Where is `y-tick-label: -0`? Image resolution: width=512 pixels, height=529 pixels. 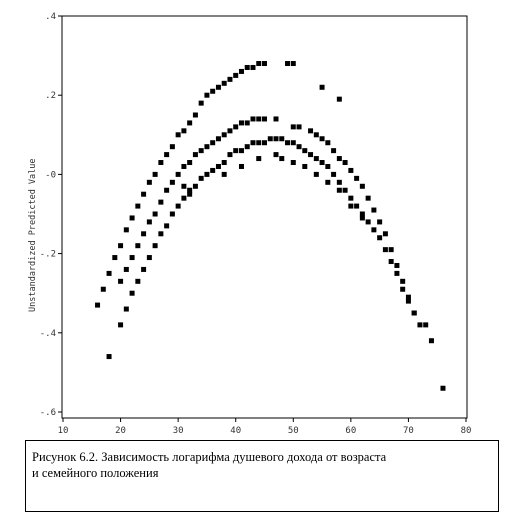
y-tick-label: -0 is located at coordinates (50, 175).